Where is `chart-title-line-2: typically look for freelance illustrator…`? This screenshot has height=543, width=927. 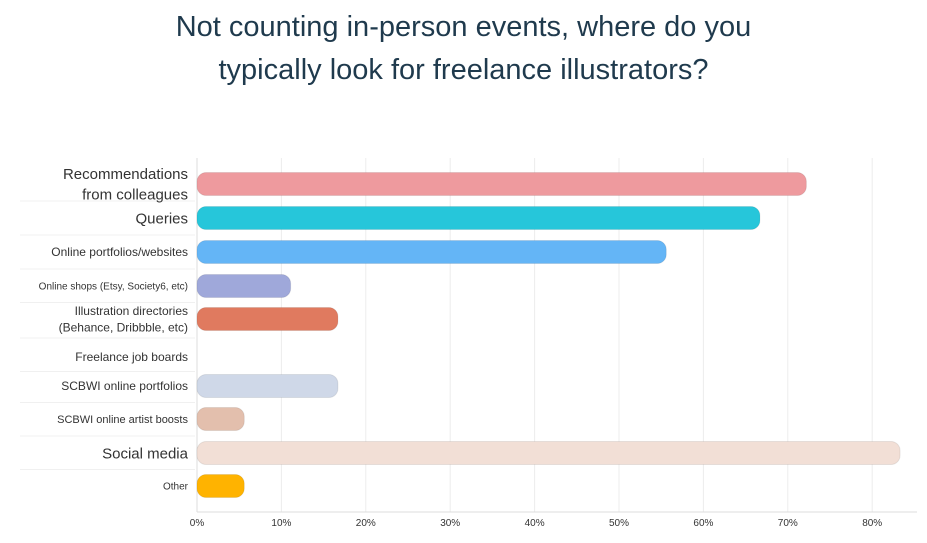
chart-title-line-2: typically look for freelance illustrator… is located at coordinates (463, 70).